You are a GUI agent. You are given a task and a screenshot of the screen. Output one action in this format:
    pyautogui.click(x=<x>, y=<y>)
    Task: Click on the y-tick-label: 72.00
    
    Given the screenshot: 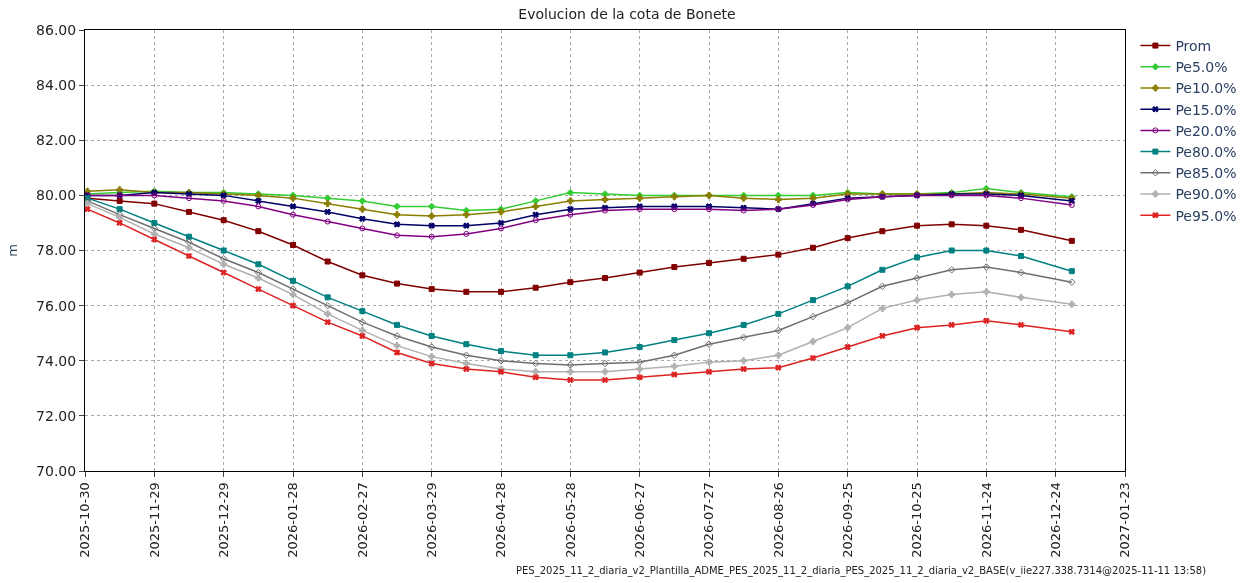 What is the action you would take?
    pyautogui.click(x=56, y=415)
    